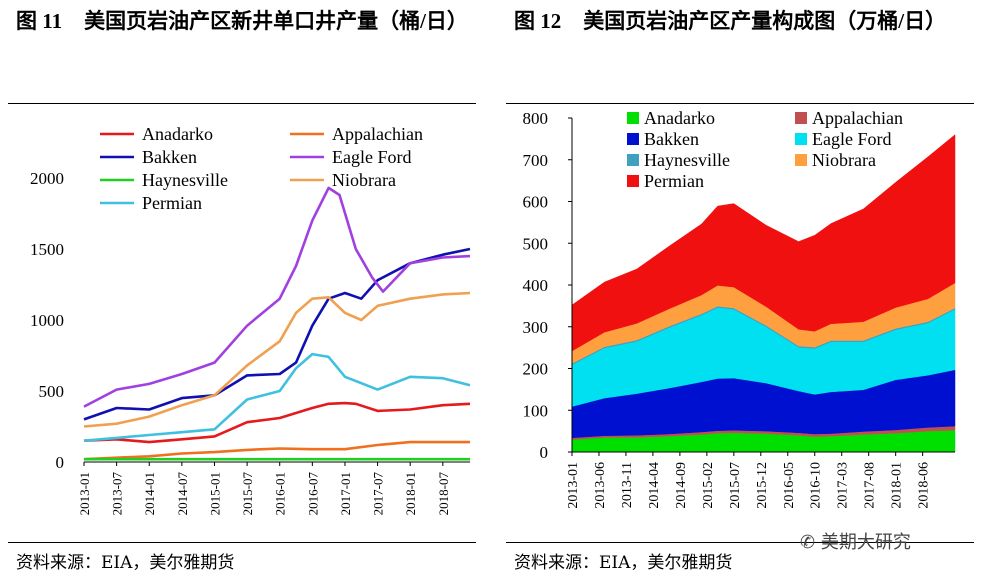 This screenshot has height=584, width=982. I want to click on y-tick-label: 400, so click(536, 285).